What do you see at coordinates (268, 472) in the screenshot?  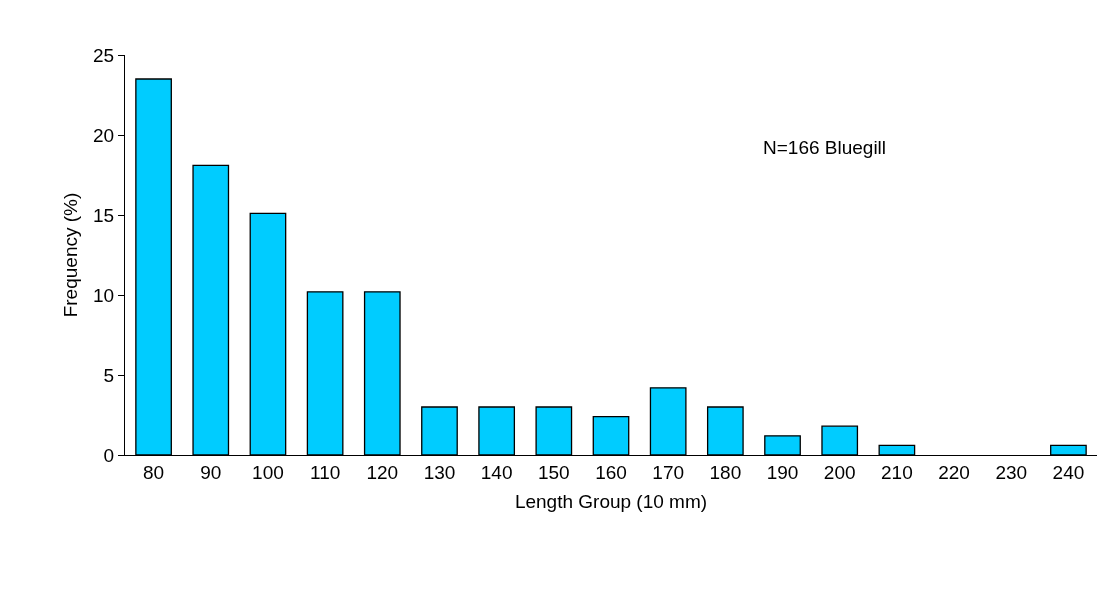 I see `x-tick-label: 100` at bounding box center [268, 472].